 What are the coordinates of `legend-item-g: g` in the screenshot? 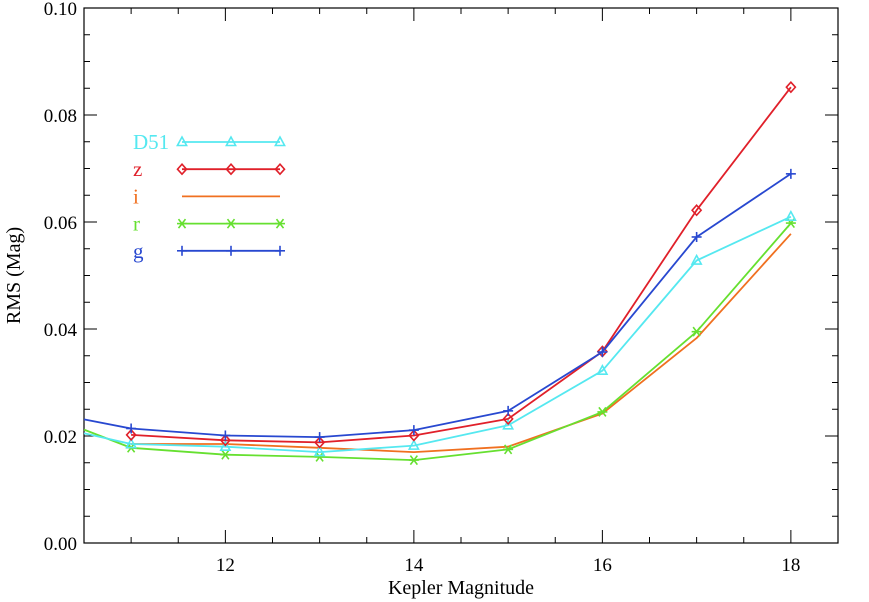 It's located at (209, 251).